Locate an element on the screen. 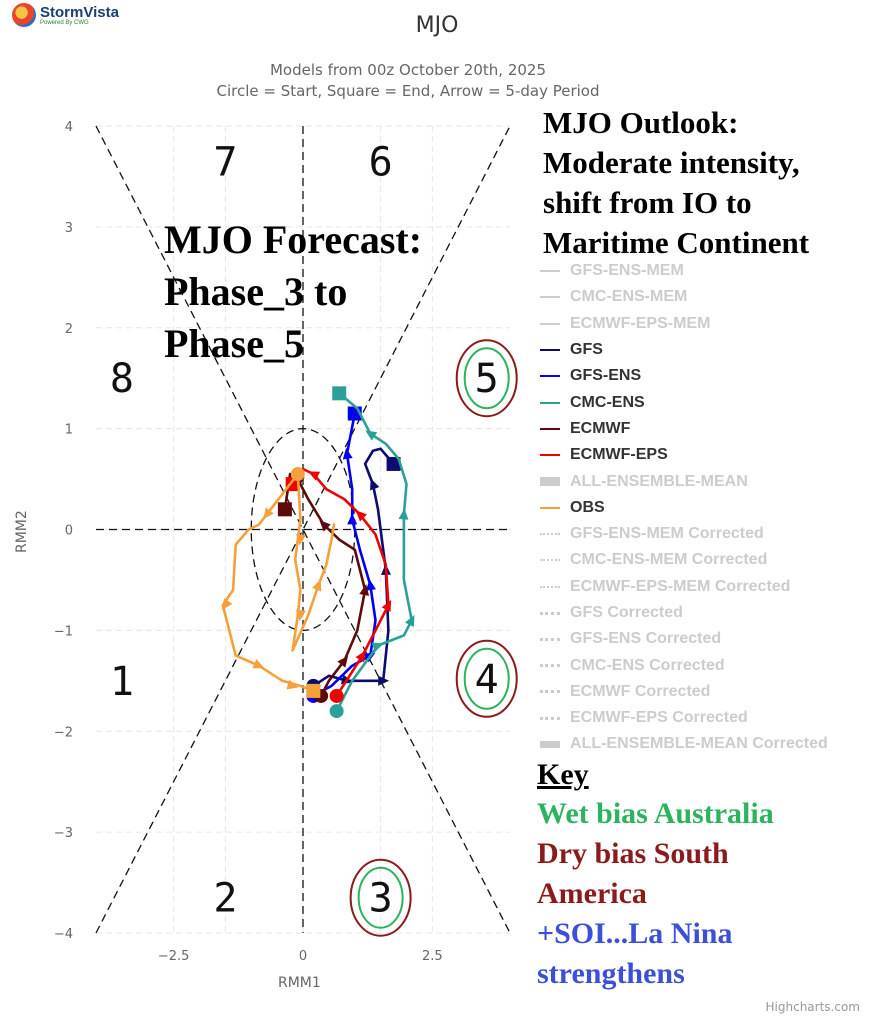  legend-item-ecmwf-eps: ECMWF-EPS is located at coordinates (684, 455).